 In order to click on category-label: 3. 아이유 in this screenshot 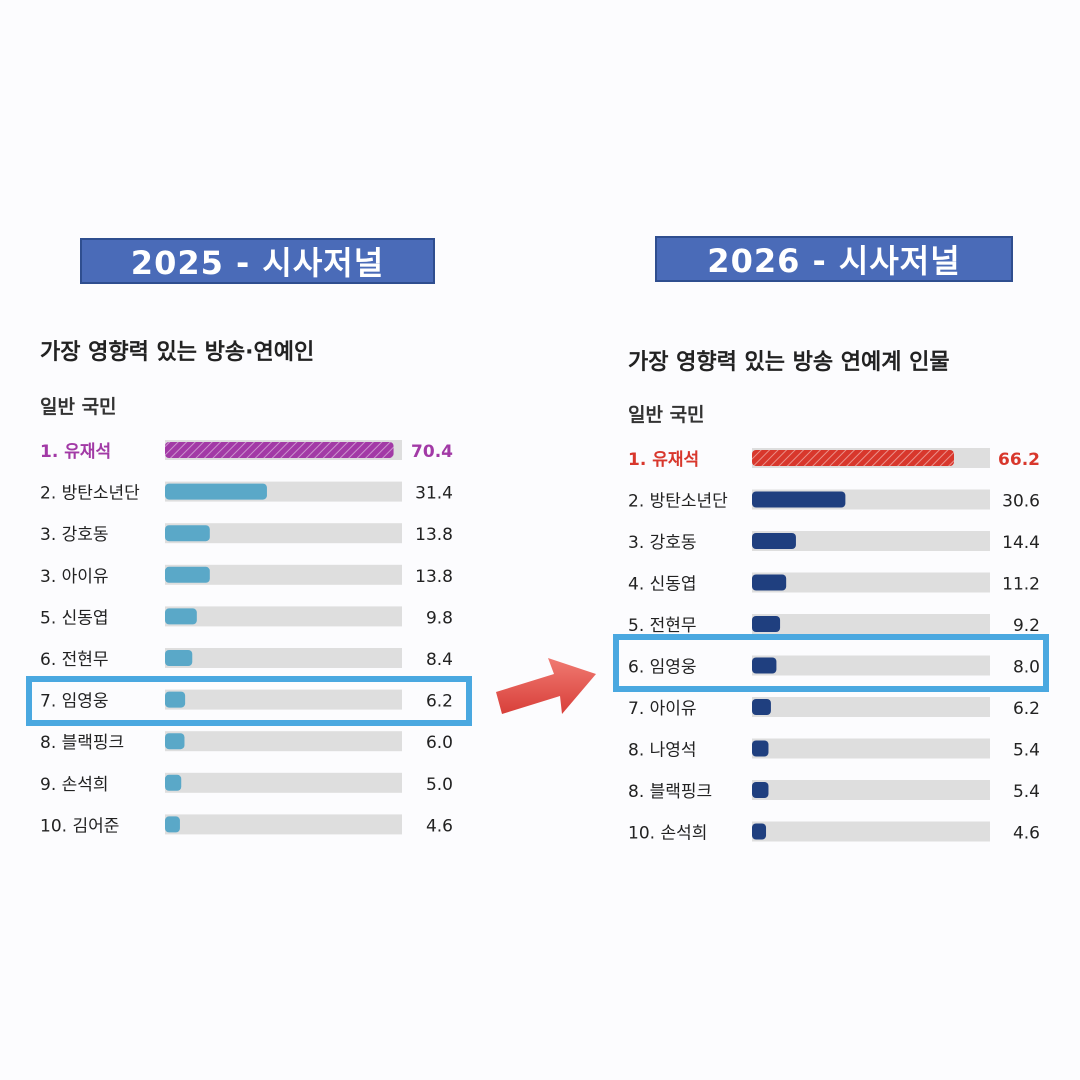, I will do `click(74, 577)`.